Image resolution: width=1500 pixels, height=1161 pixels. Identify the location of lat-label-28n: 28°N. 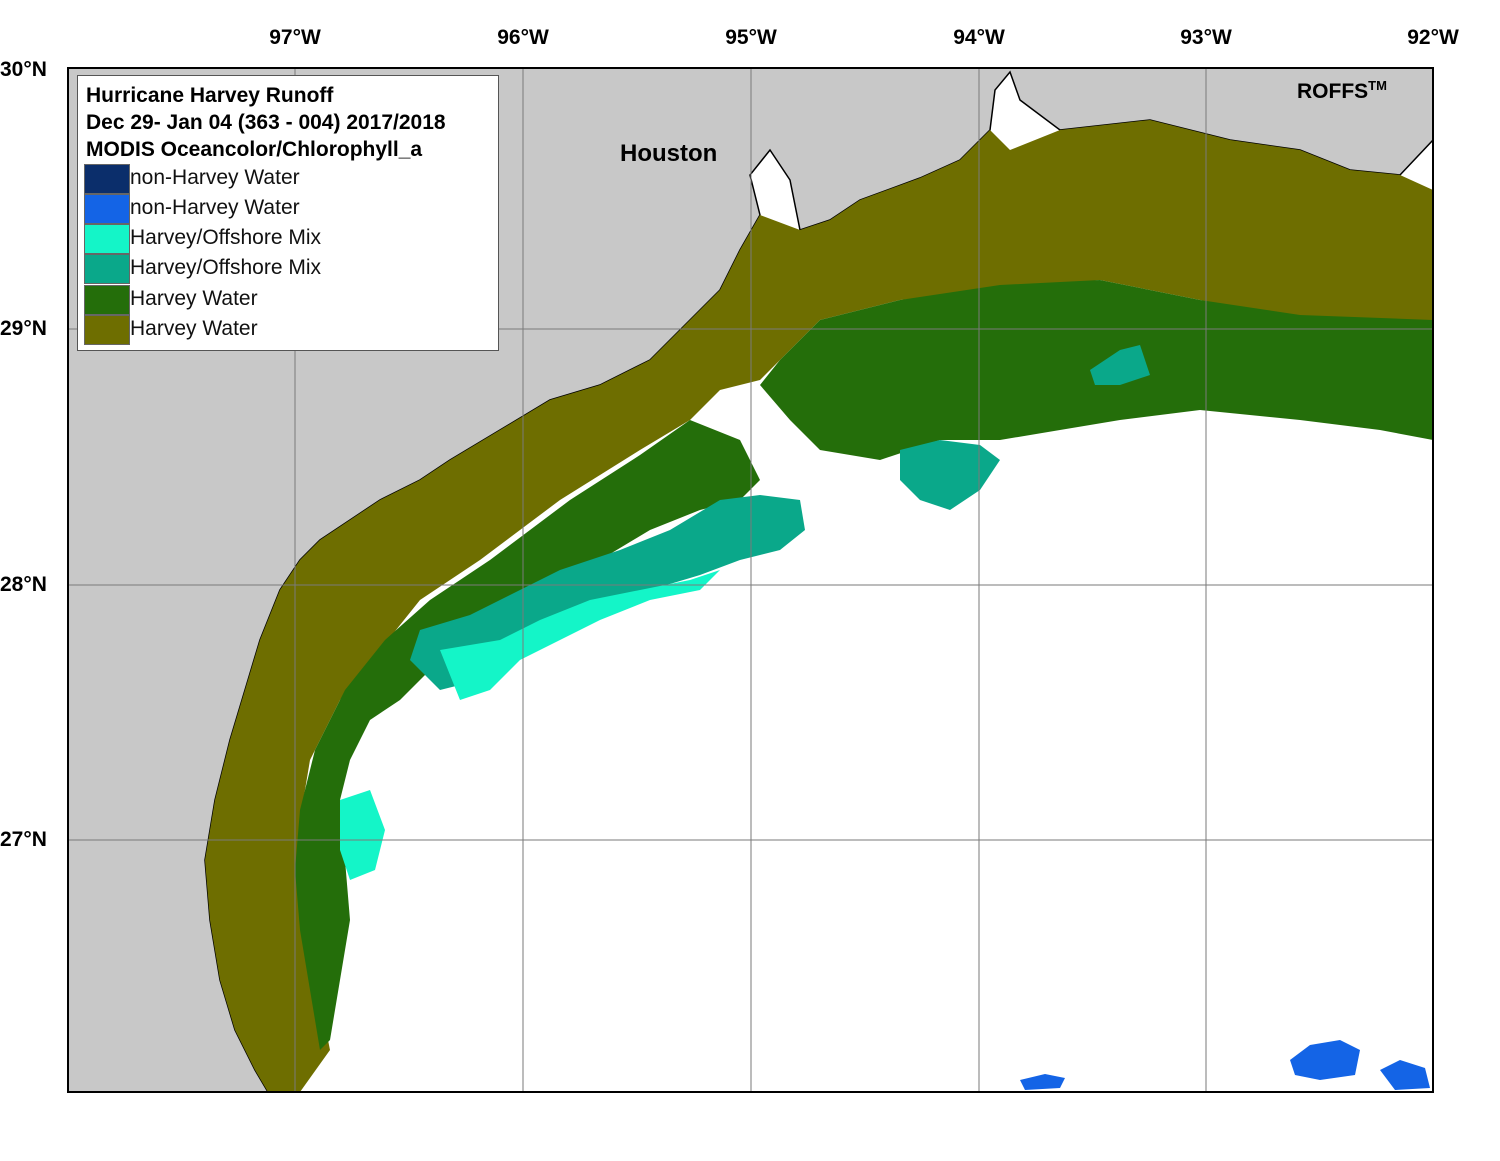
(23, 584).